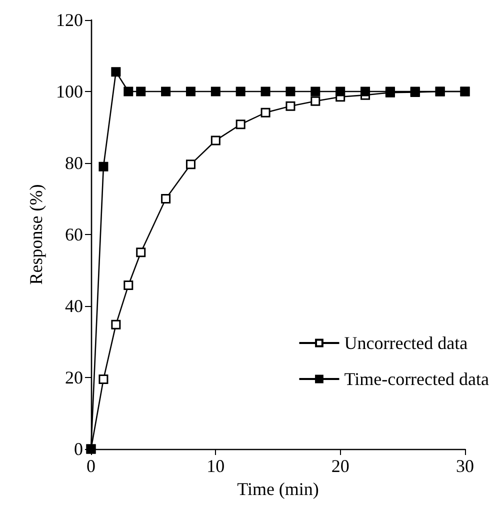 The height and width of the screenshot is (513, 499). What do you see at coordinates (36, 234) in the screenshot?
I see `y-axis-title: Response (%)` at bounding box center [36, 234].